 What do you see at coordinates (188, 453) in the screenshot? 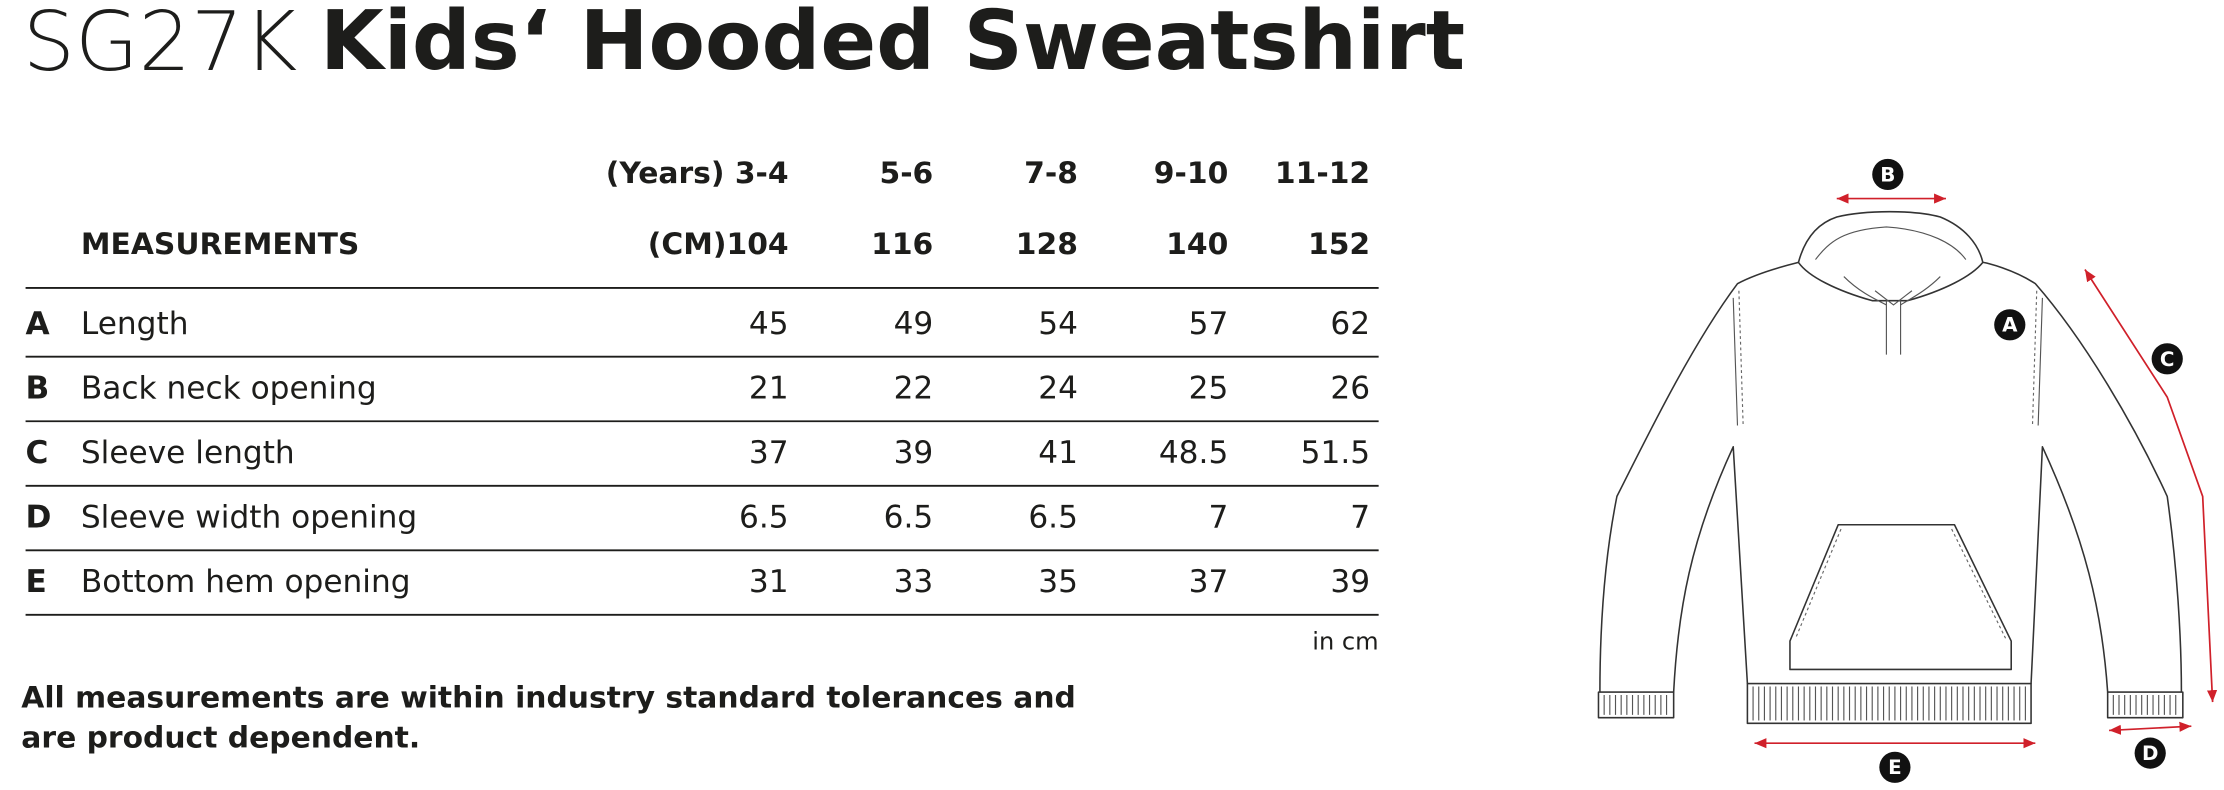
I see `row-label: Sleeve length` at bounding box center [188, 453].